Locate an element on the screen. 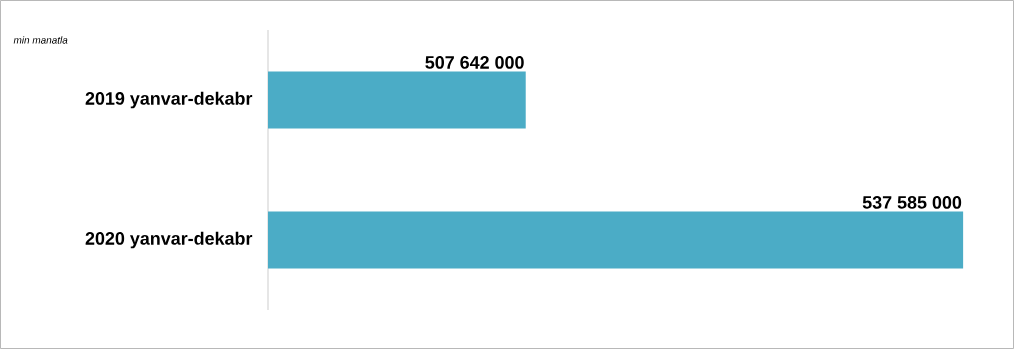 The image size is (1014, 349). y-tick-label: 2020 yanvar-dekabr is located at coordinates (169, 240).